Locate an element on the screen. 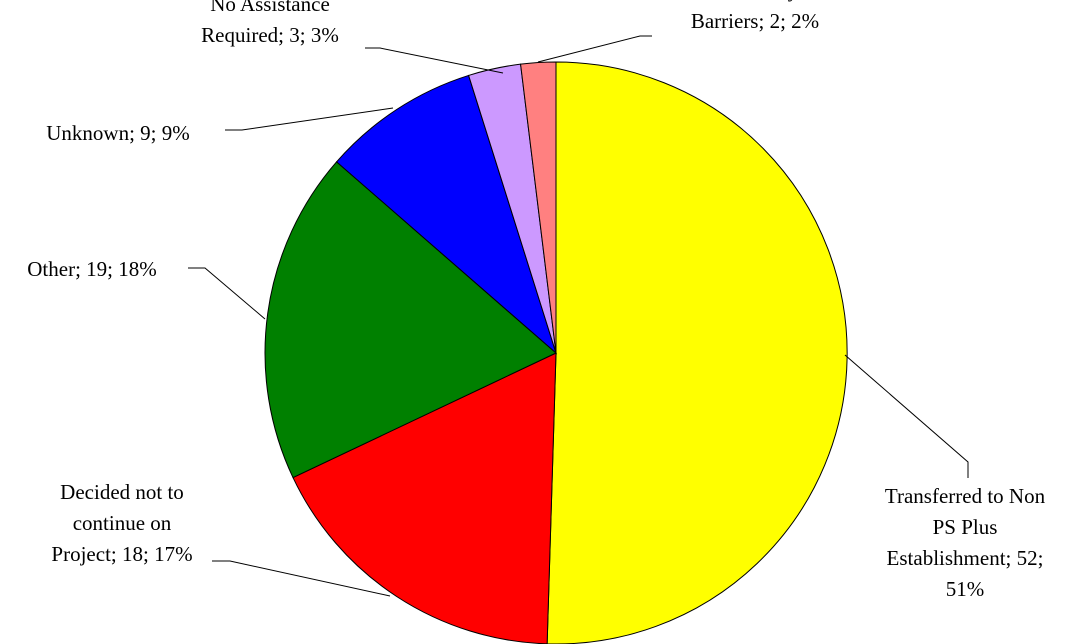 The height and width of the screenshot is (644, 1082). data-label-line: Unknown; 9; 9% is located at coordinates (118, 133).